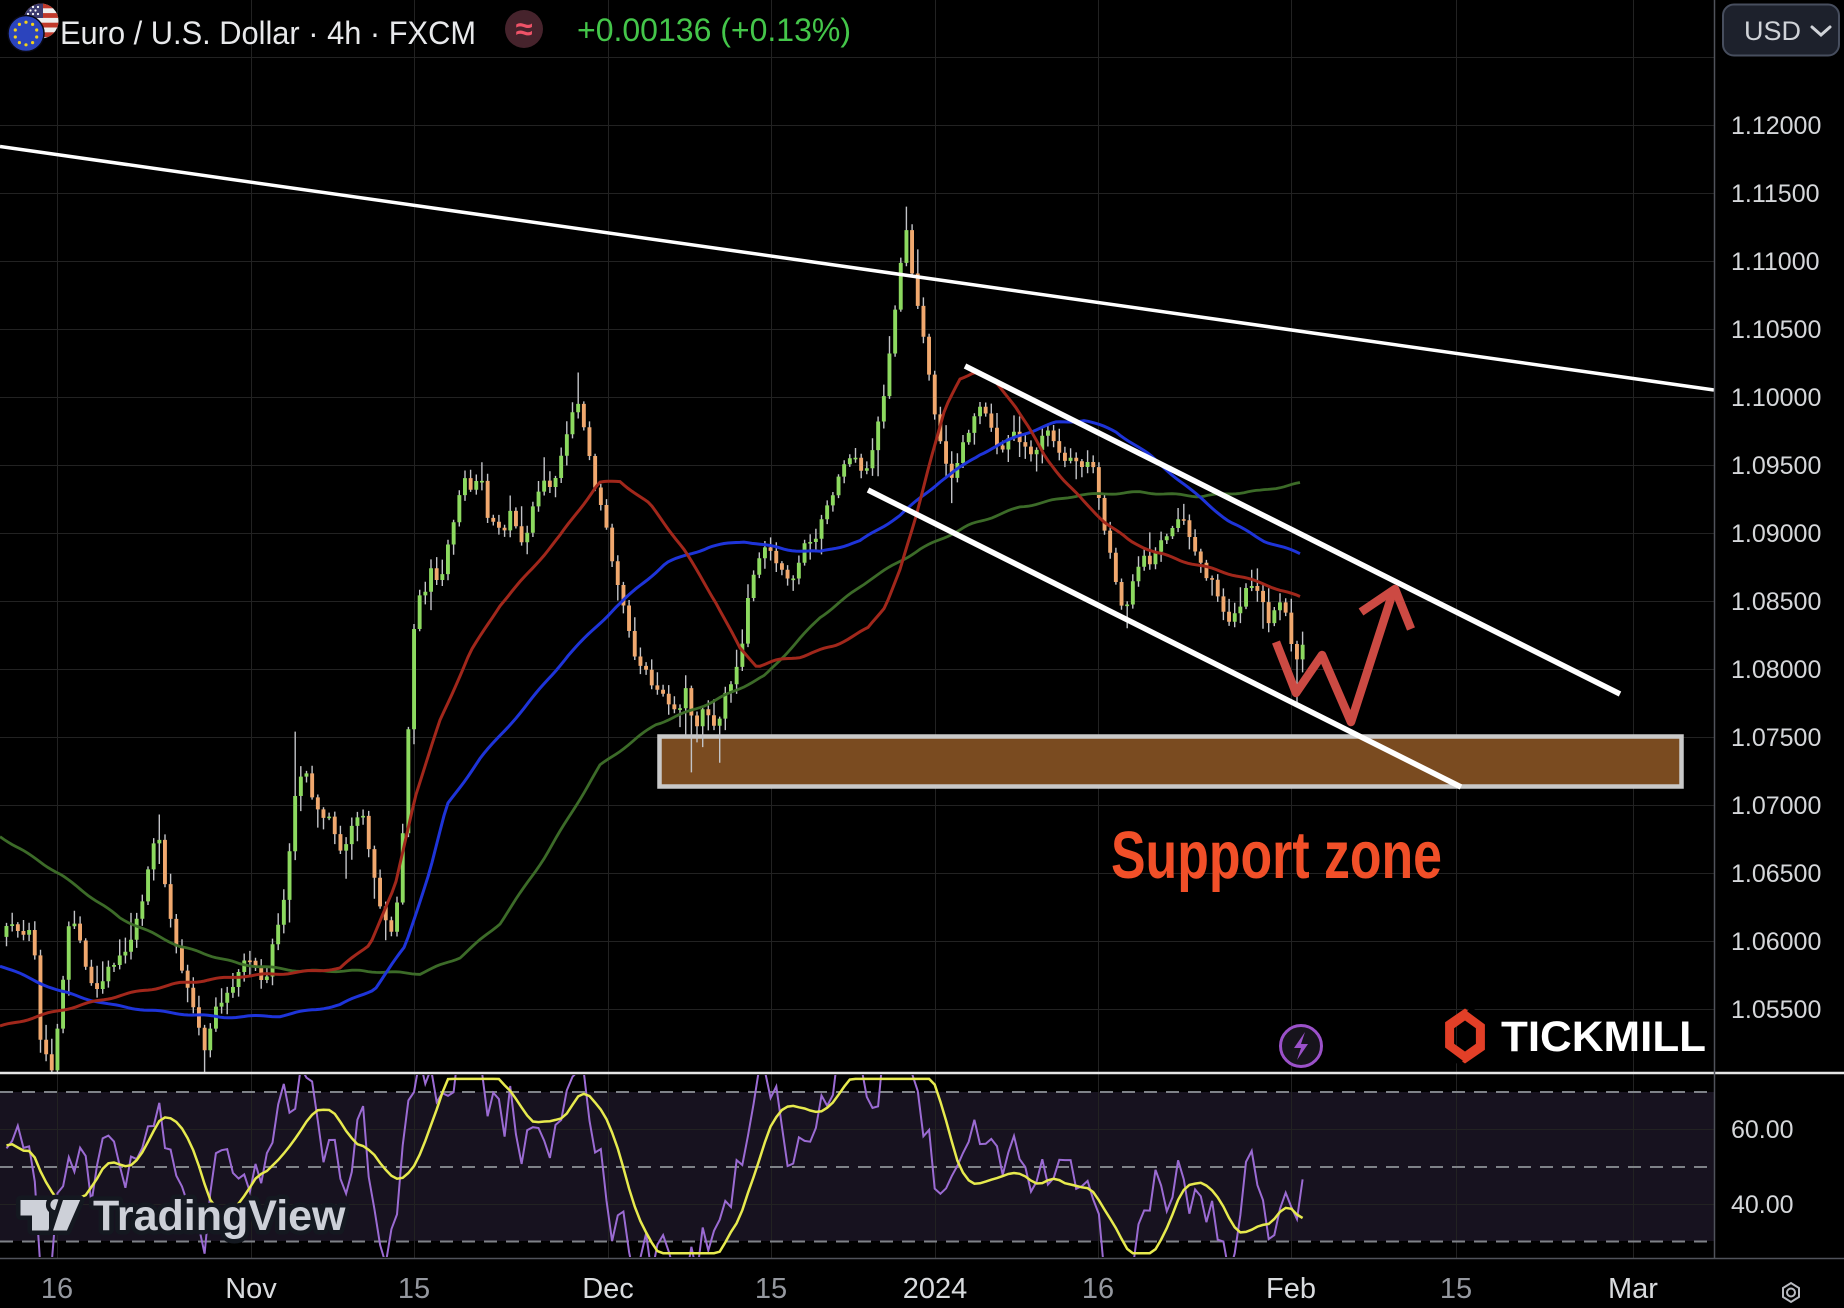  What do you see at coordinates (1762, 1130) in the screenshot?
I see `svg-text: 60.00` at bounding box center [1762, 1130].